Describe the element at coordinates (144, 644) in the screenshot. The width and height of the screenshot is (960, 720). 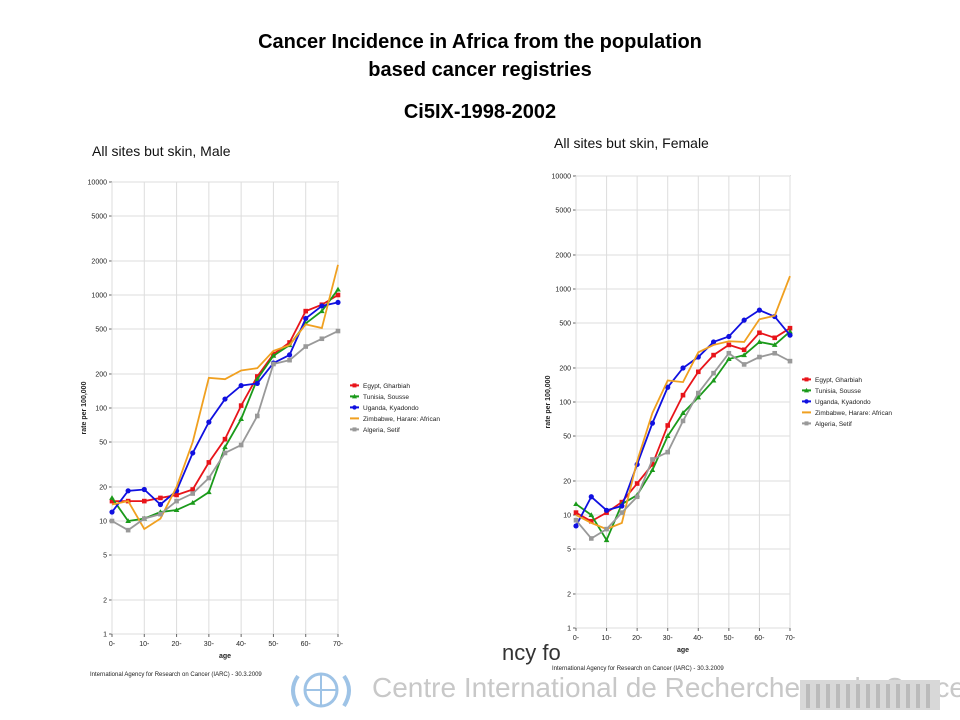
I see `x-tick-label: 10-` at that location.